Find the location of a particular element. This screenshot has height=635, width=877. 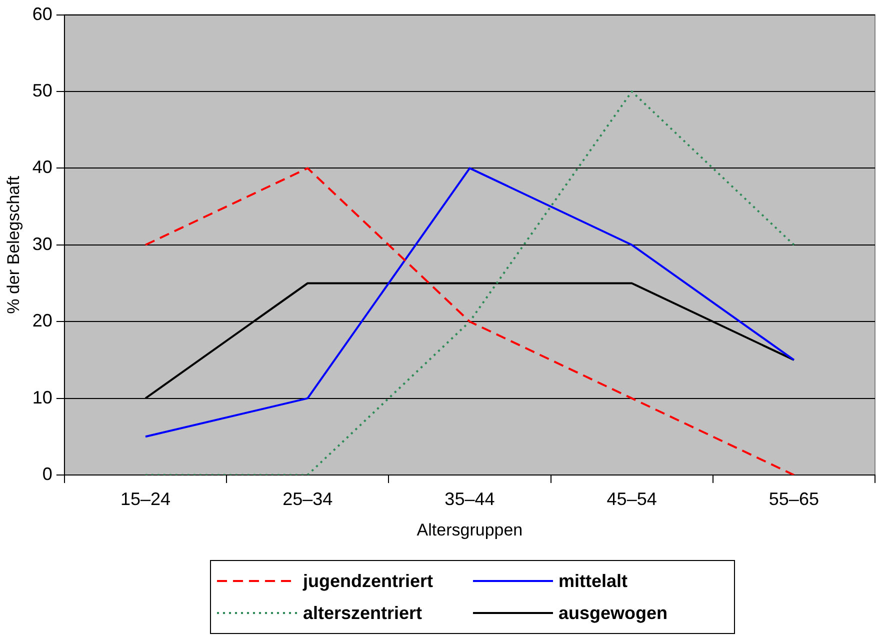

y-tick-label: 10 is located at coordinates (42, 397).